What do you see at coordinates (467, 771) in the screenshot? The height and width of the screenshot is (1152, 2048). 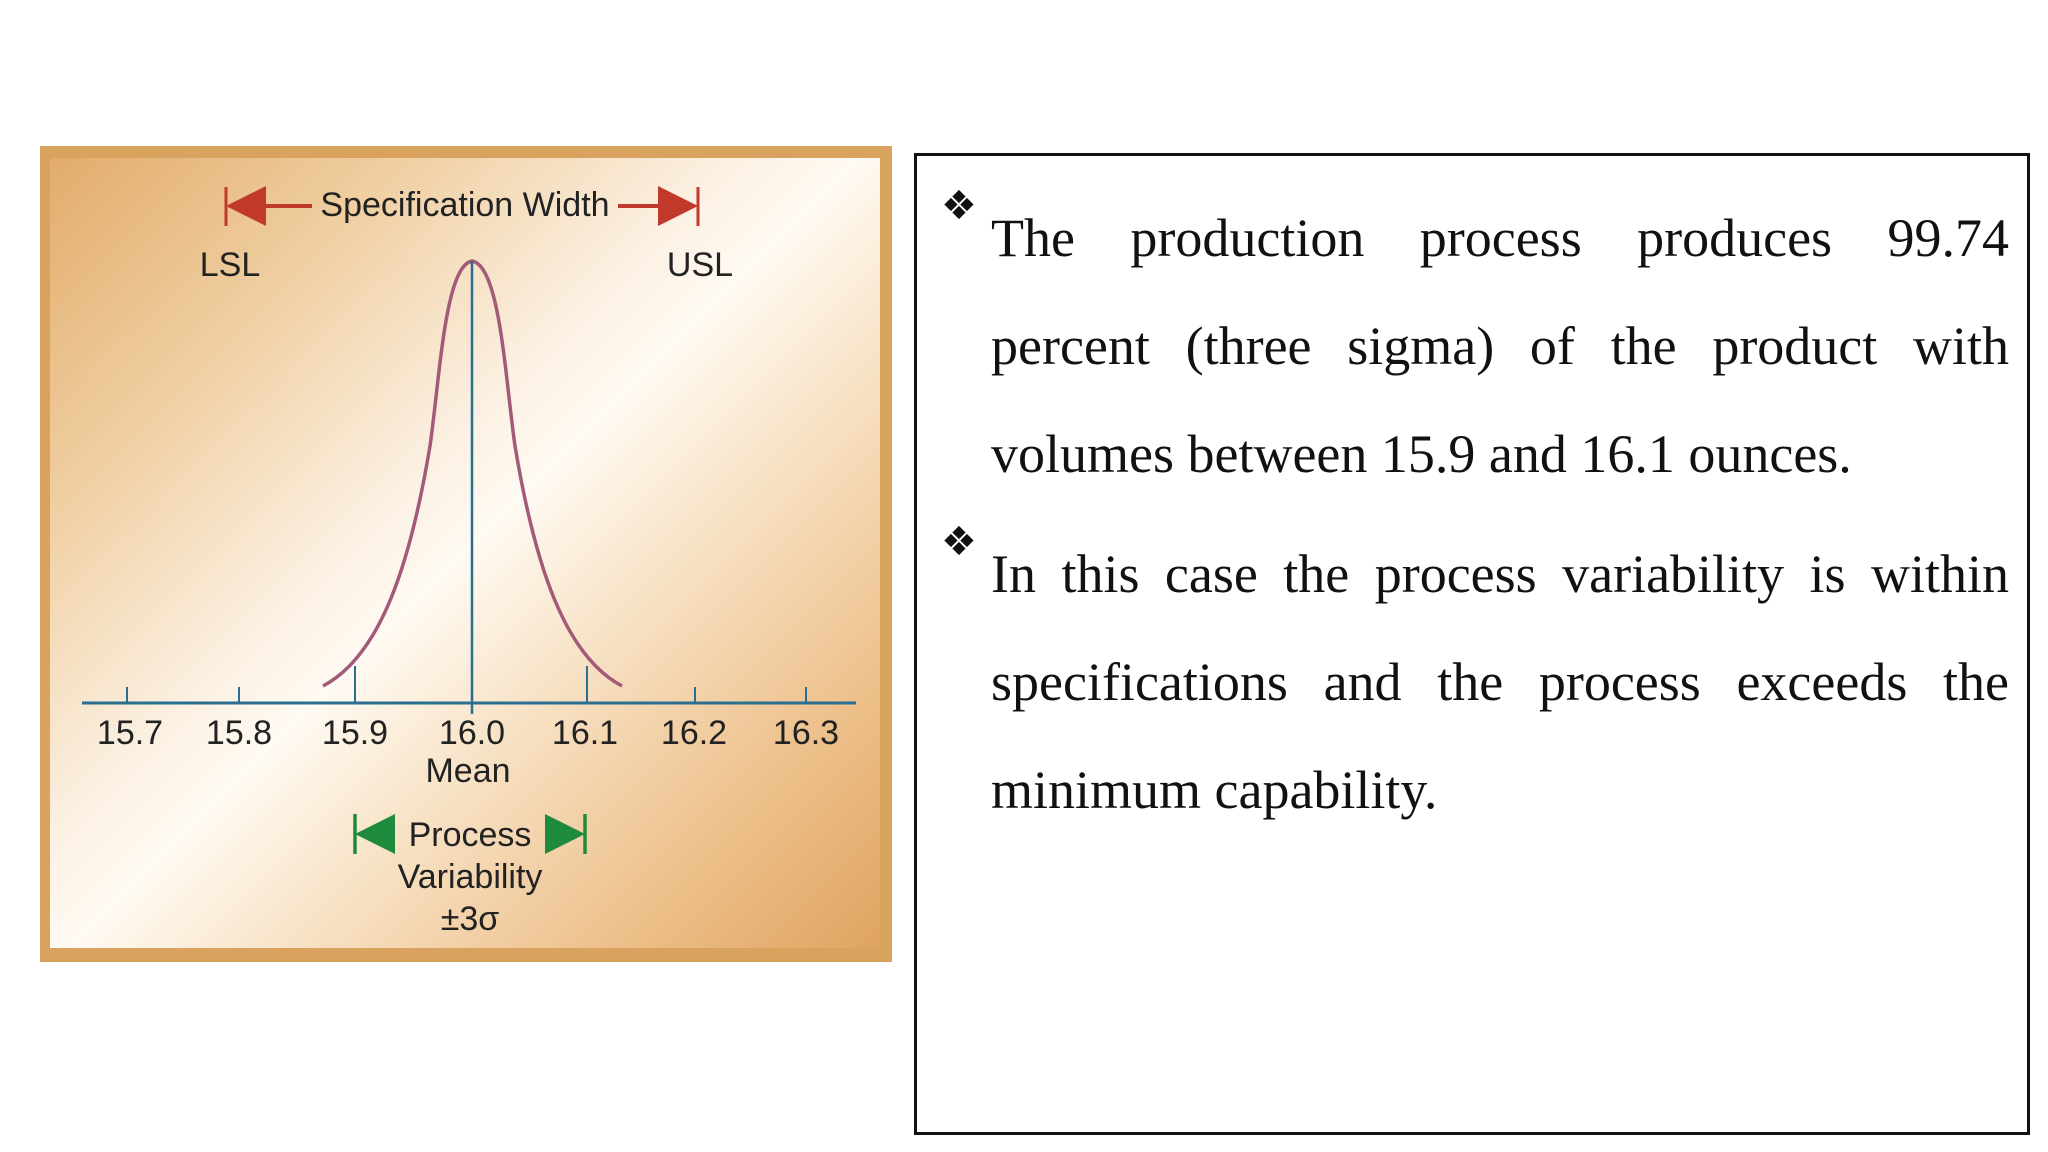 I see `mean-label: Mean` at bounding box center [467, 771].